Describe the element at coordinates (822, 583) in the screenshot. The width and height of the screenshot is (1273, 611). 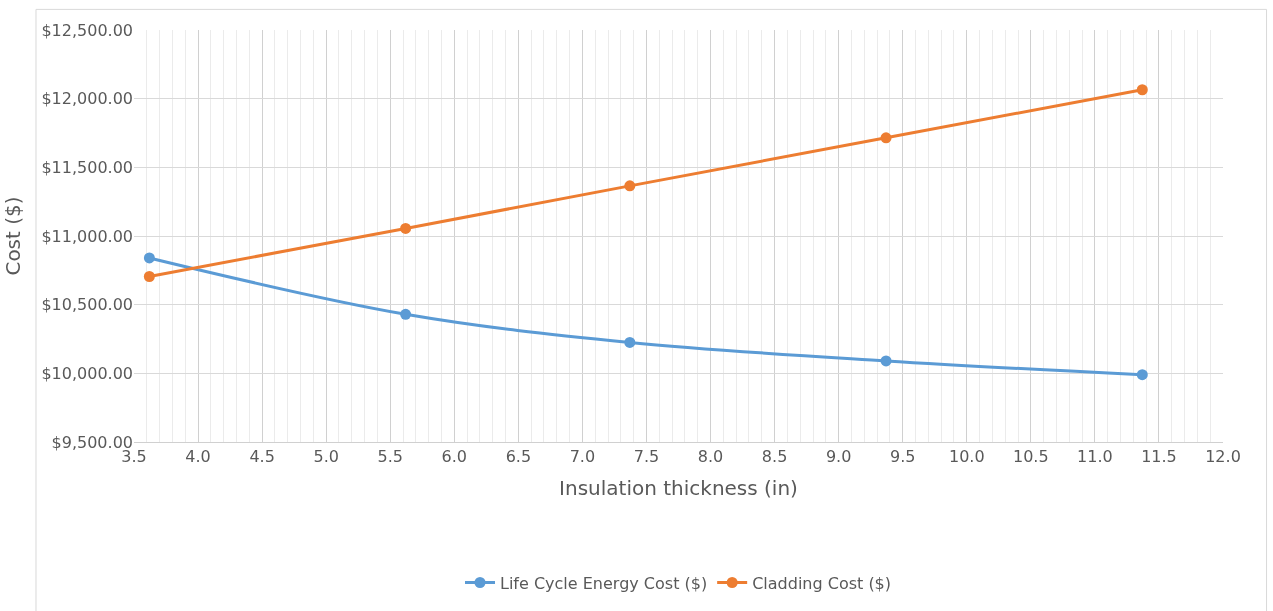
I see `legend-label: Cladding Cost ($)` at that location.